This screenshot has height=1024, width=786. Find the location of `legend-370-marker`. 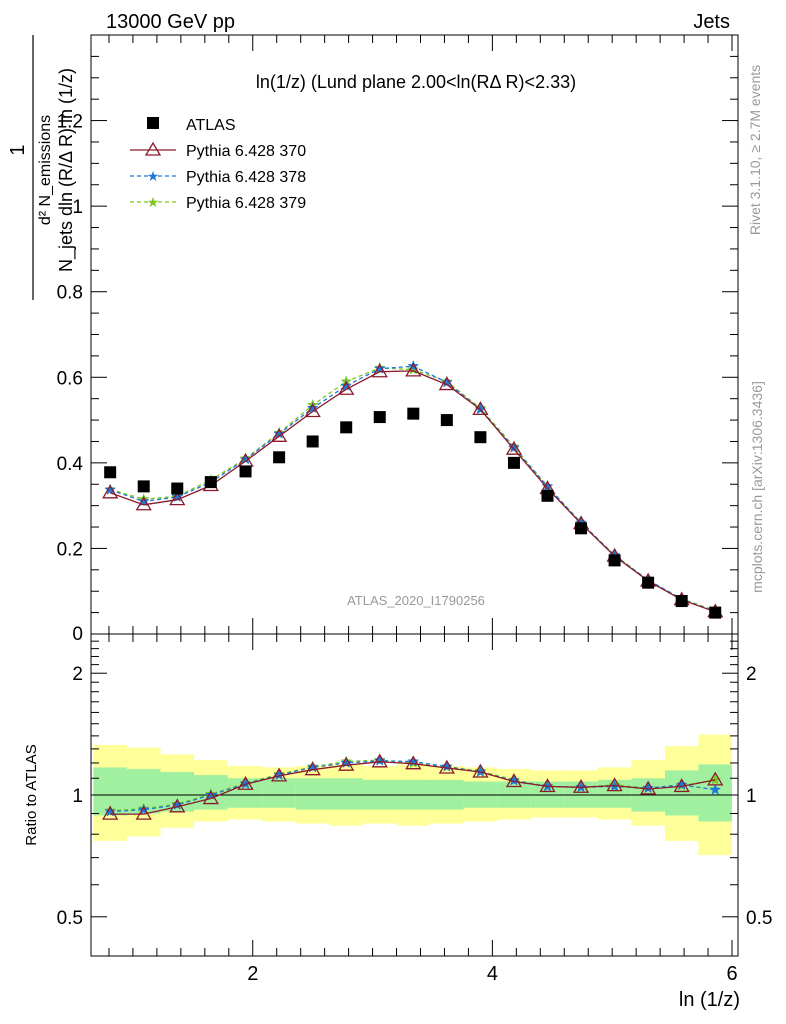

legend-370-marker is located at coordinates (153, 148).